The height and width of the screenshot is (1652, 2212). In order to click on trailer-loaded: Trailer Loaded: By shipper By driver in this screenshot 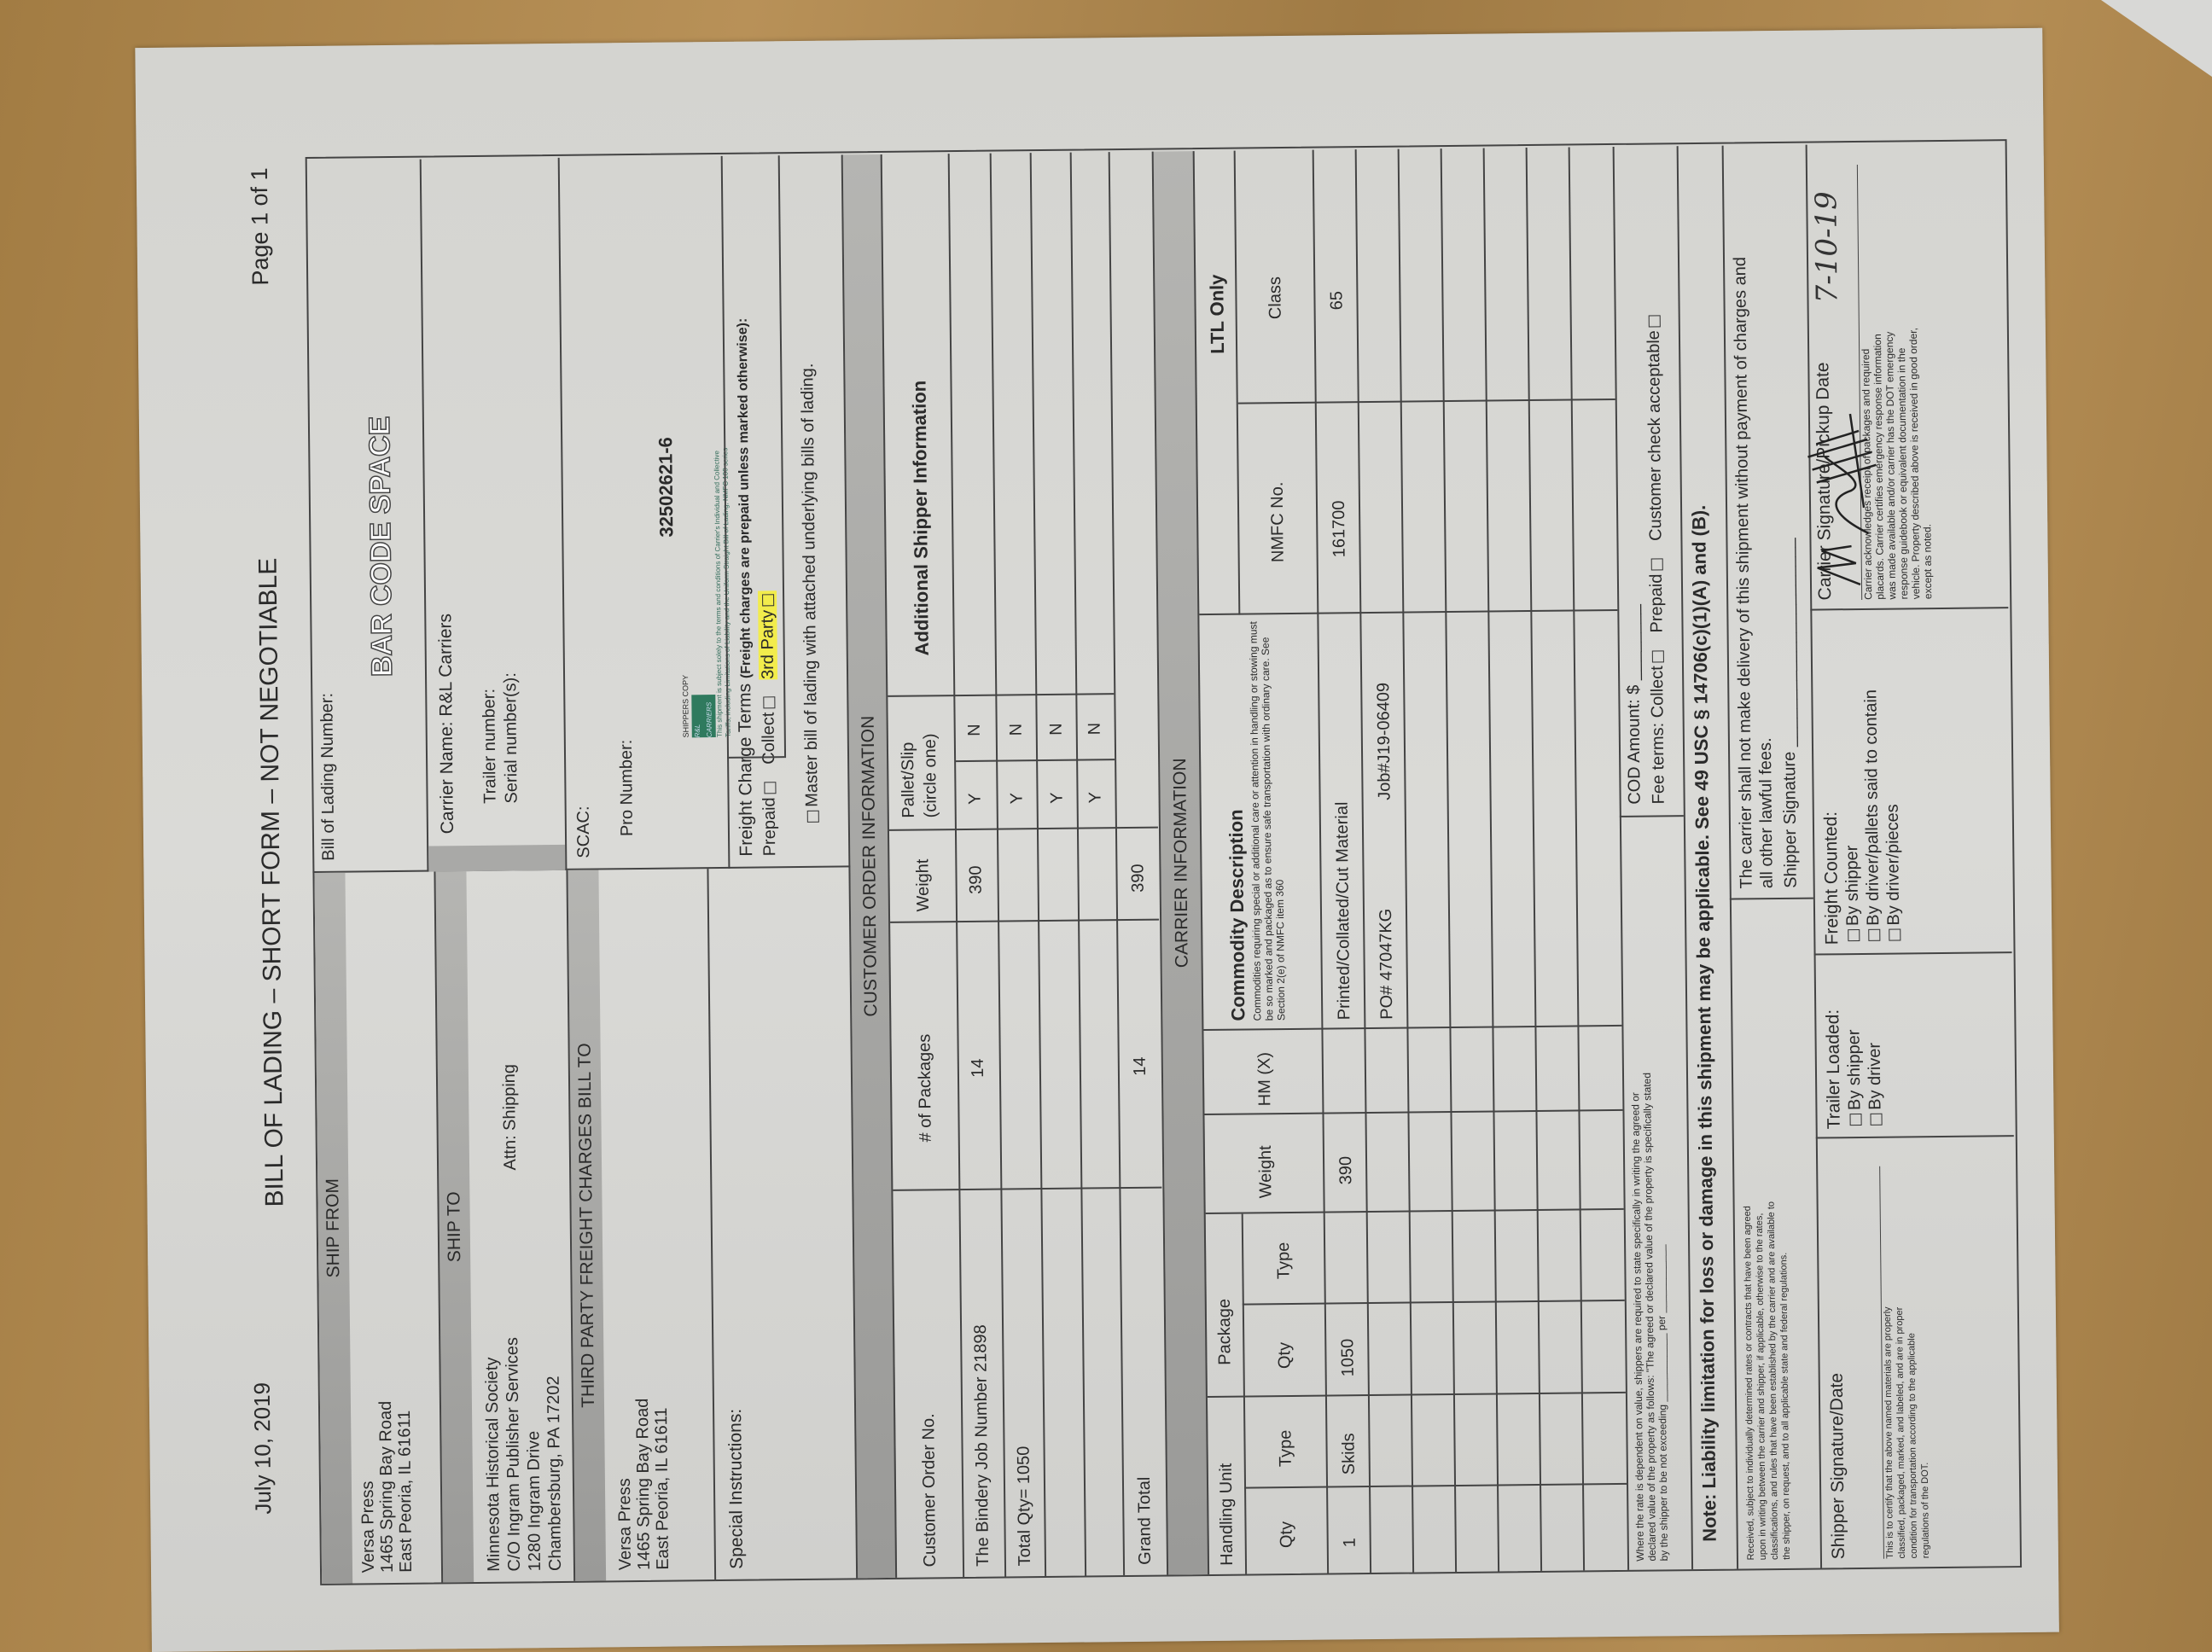, I will do `click(1854, 1069)`.